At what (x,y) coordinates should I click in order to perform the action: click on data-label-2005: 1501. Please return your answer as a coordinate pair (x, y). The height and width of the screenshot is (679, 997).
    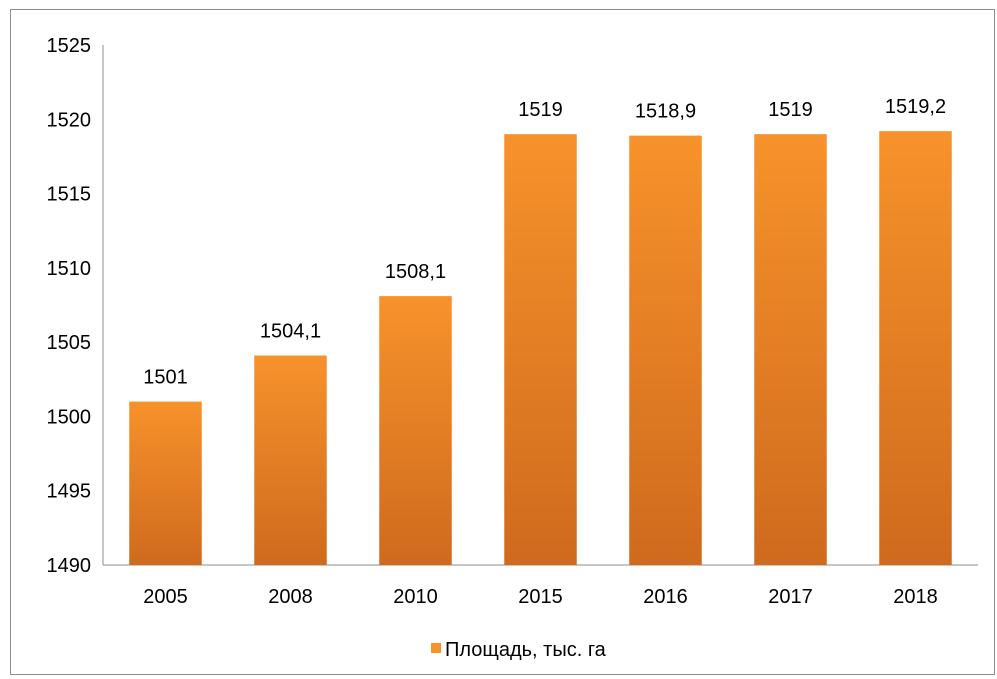
    Looking at the image, I should click on (165, 378).